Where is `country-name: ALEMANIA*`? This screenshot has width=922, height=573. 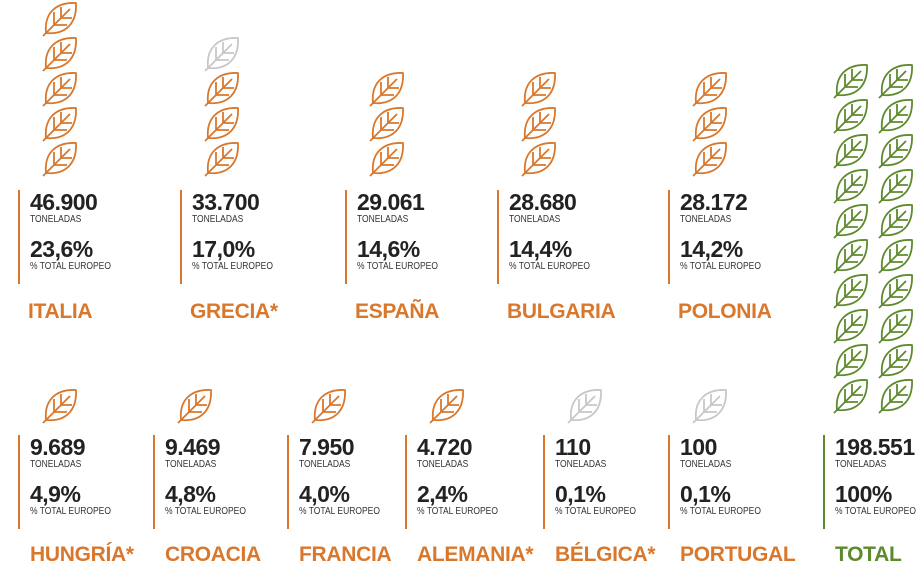 country-name: ALEMANIA* is located at coordinates (475, 554).